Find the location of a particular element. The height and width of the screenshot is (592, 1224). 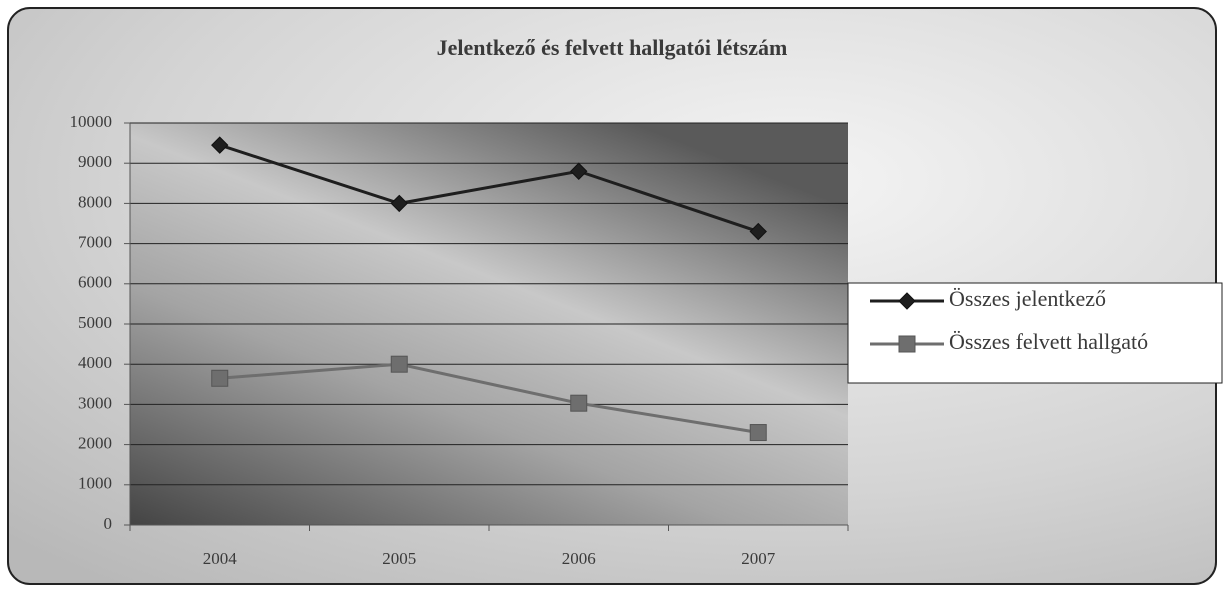

y-tick-label: 5000 is located at coordinates (95, 322).